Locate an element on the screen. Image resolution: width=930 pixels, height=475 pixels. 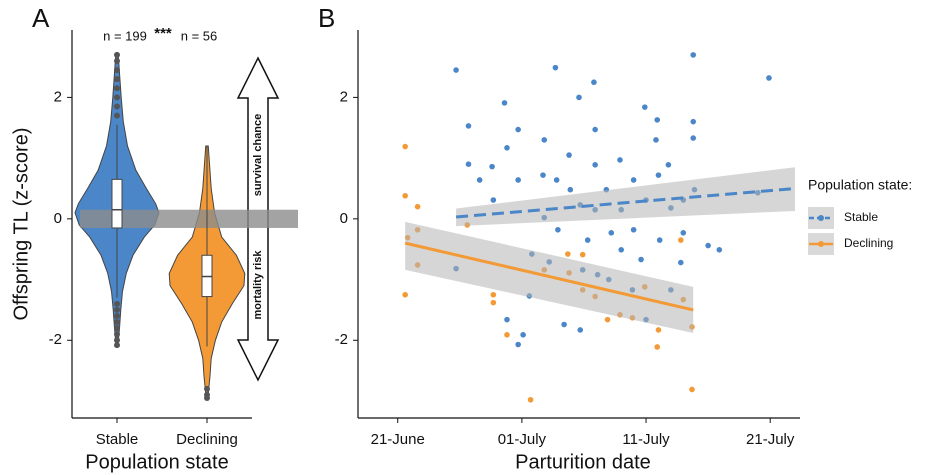
annotation: n = 199 is located at coordinates (125, 35).